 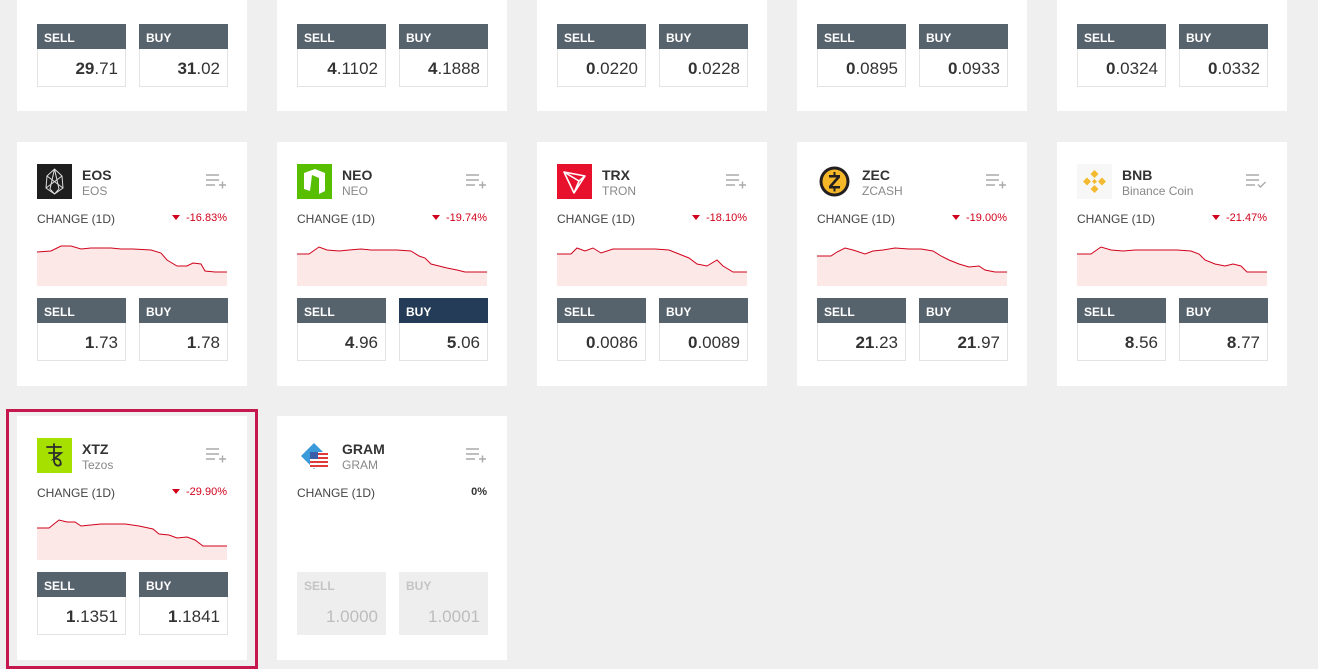 What do you see at coordinates (963, 55) in the screenshot?
I see `buy-button: BUY 0.0933` at bounding box center [963, 55].